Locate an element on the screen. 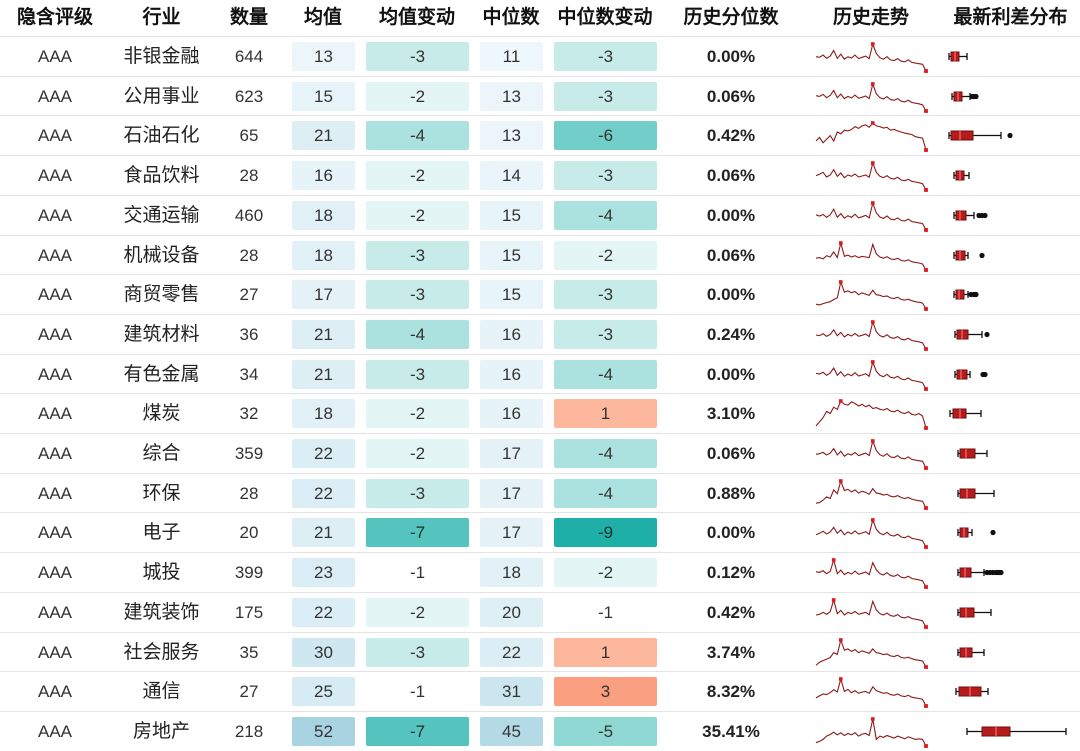 The width and height of the screenshot is (1080, 751). count-cell: 32 is located at coordinates (249, 414).